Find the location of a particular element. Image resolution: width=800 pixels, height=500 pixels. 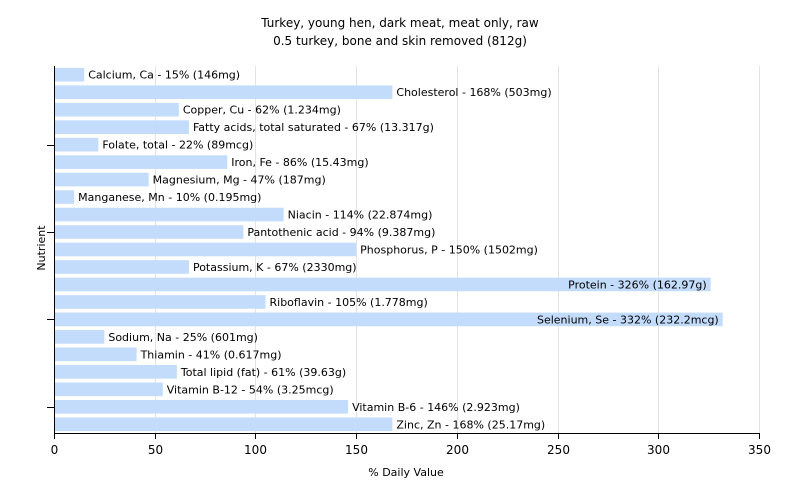

bar-label: Pantothenic acid - 94% (9.387mg) is located at coordinates (341, 232).